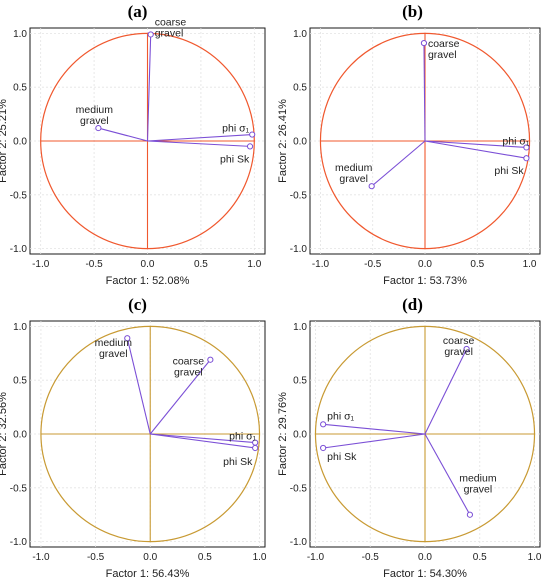 The height and width of the screenshot is (585, 550). I want to click on y-axis-title: Factor 2: 25.21%, so click(4, 141).